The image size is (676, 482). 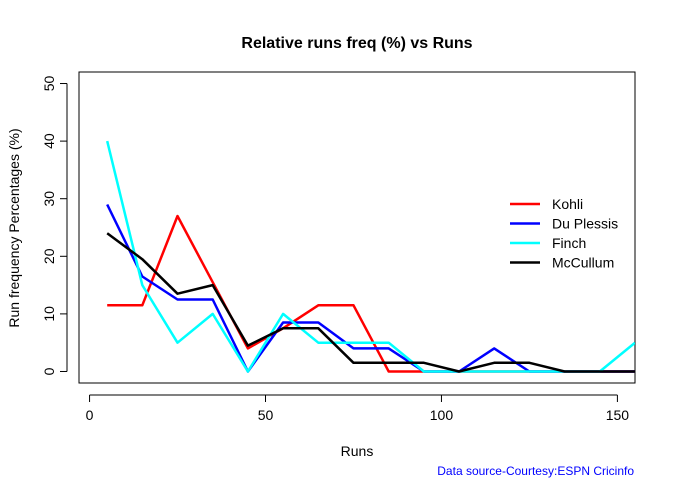 I want to click on source-annotation: Data source-Courtesy:ESPN Cricinfo, so click(x=535, y=471).